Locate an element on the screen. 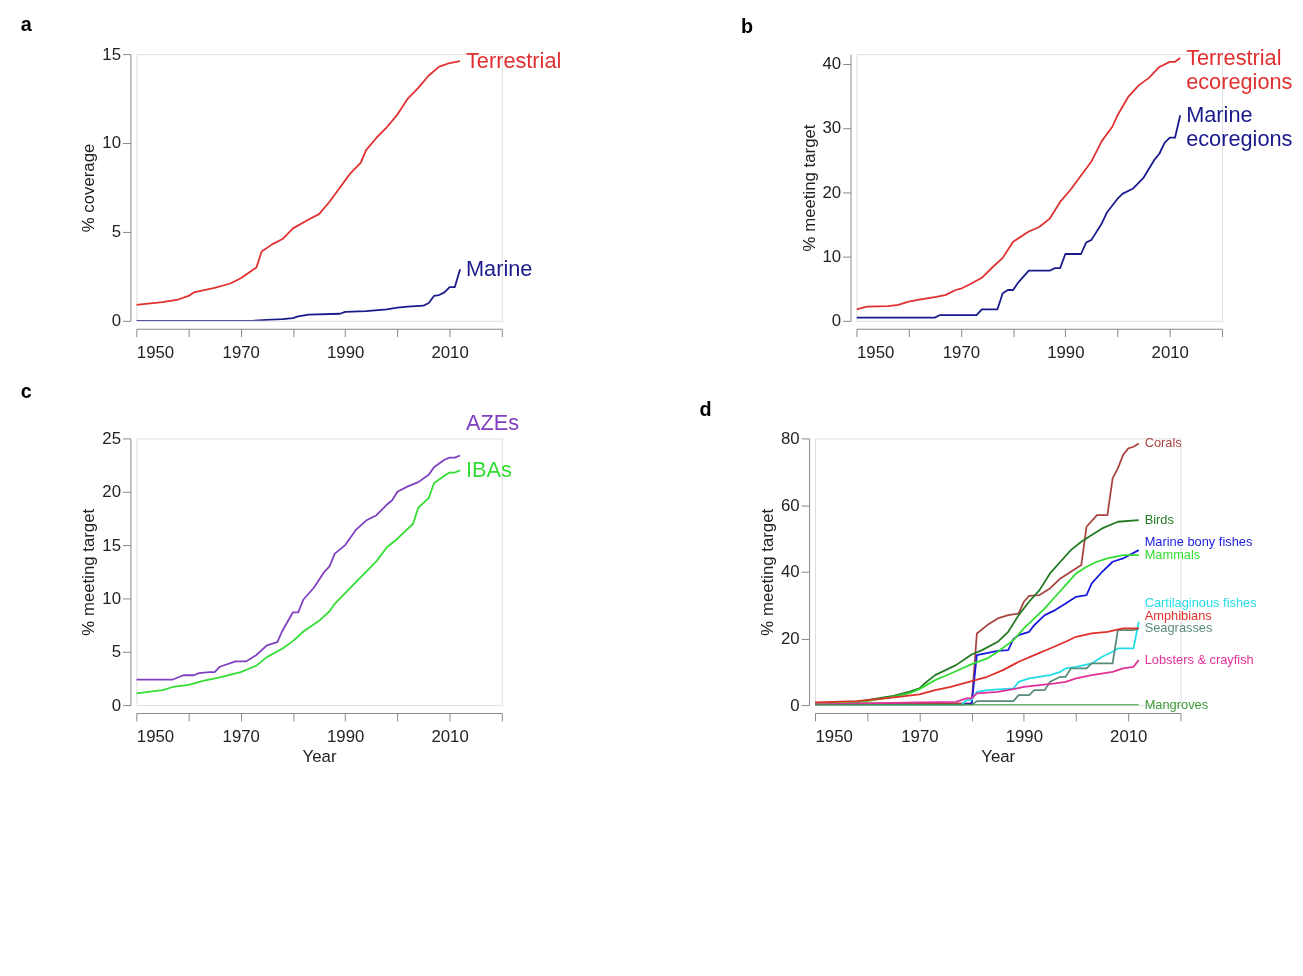  series-label: Seagrasses is located at coordinates (1178, 628).